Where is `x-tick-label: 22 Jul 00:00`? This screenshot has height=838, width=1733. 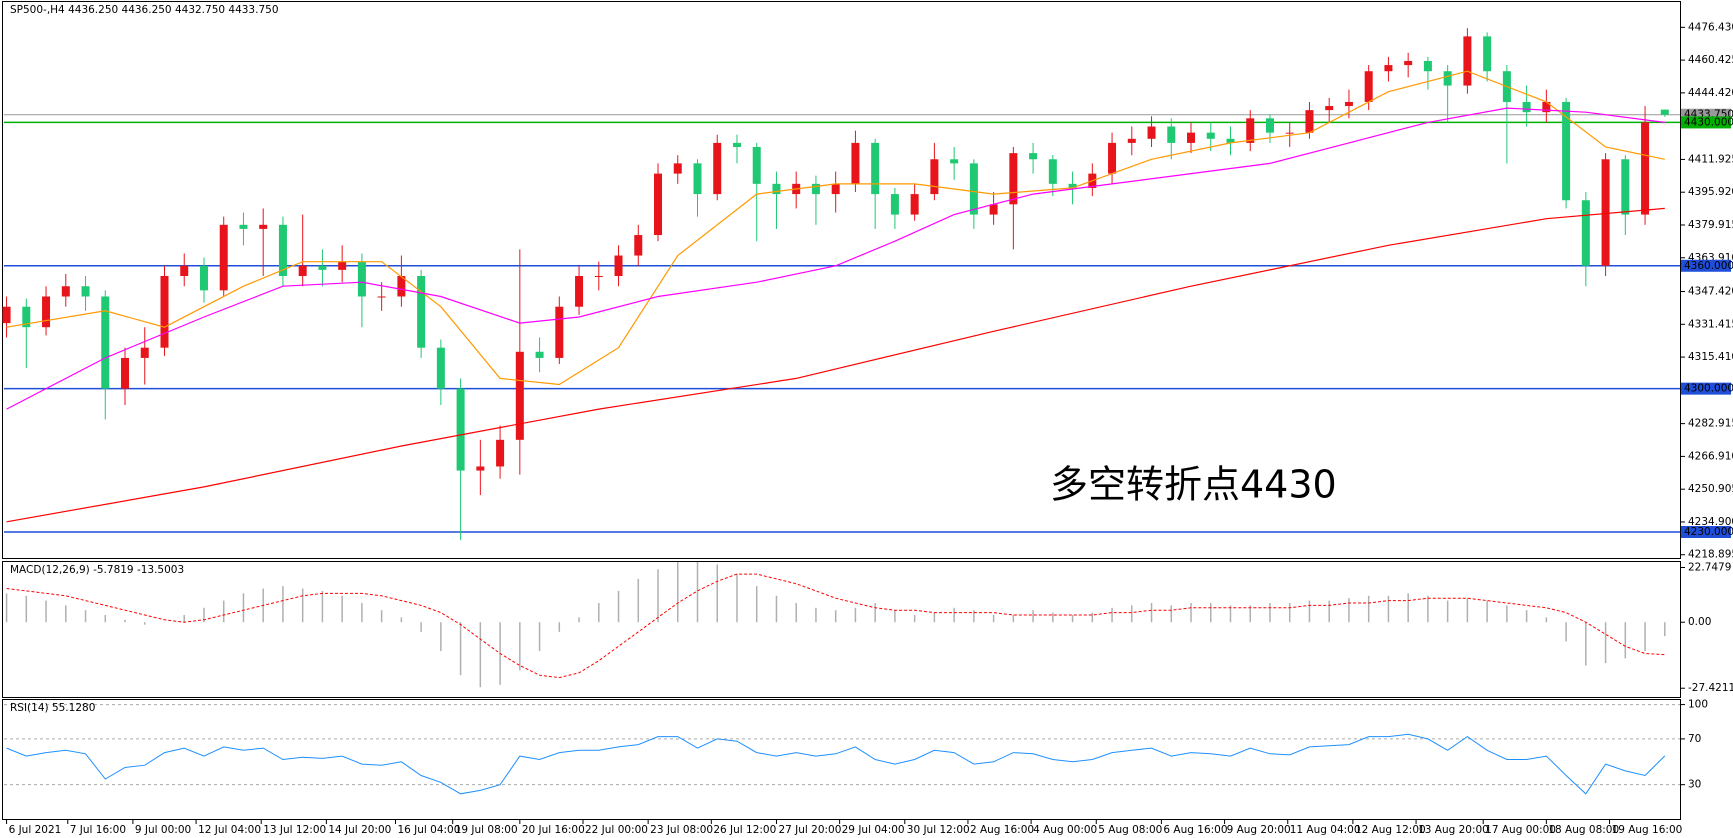 x-tick-label: 22 Jul 00:00 is located at coordinates (616, 830).